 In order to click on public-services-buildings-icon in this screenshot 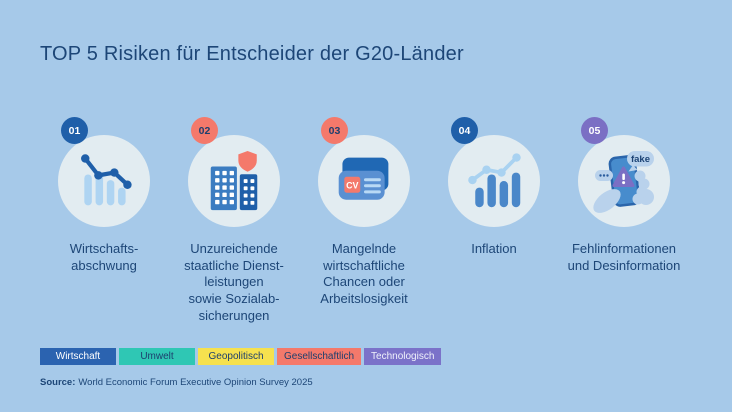, I will do `click(234, 180)`.